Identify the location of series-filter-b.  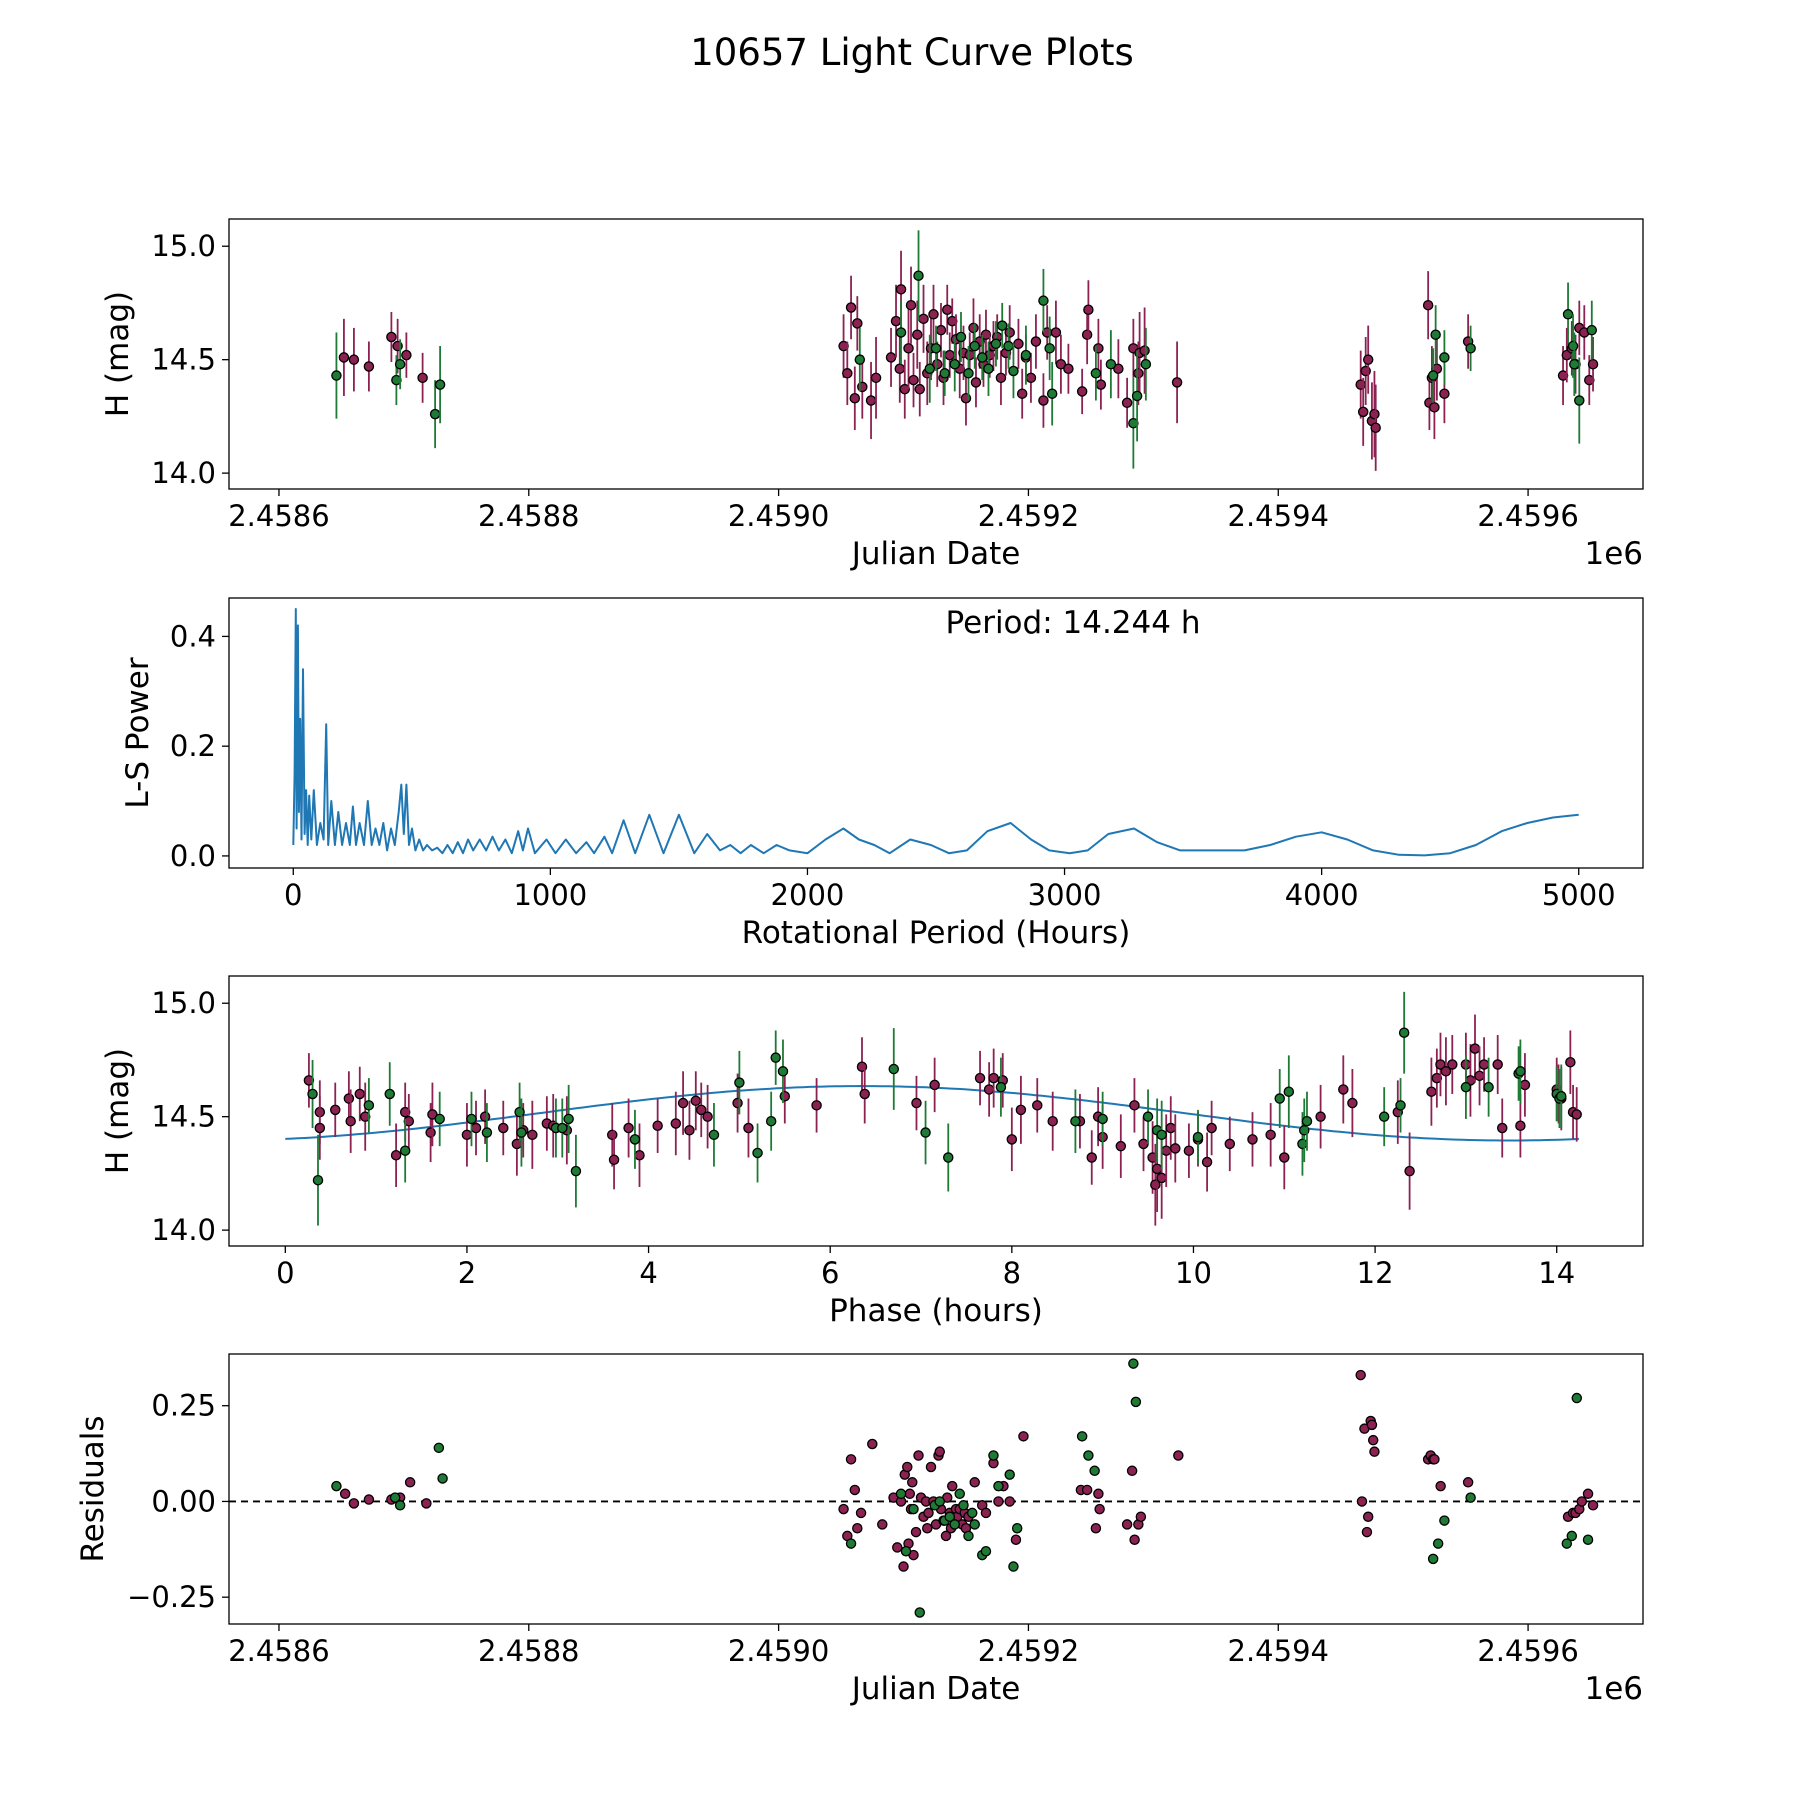
(964, 349).